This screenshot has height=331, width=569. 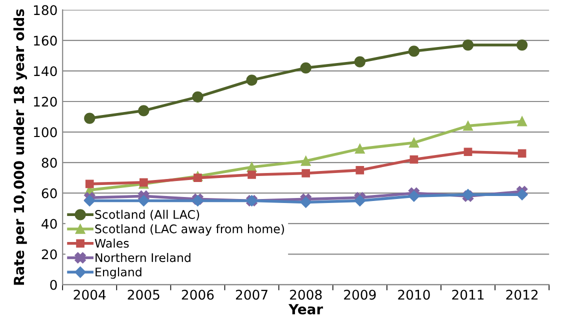 What do you see at coordinates (414, 295) in the screenshot?
I see `x-tick-label: 2010` at bounding box center [414, 295].